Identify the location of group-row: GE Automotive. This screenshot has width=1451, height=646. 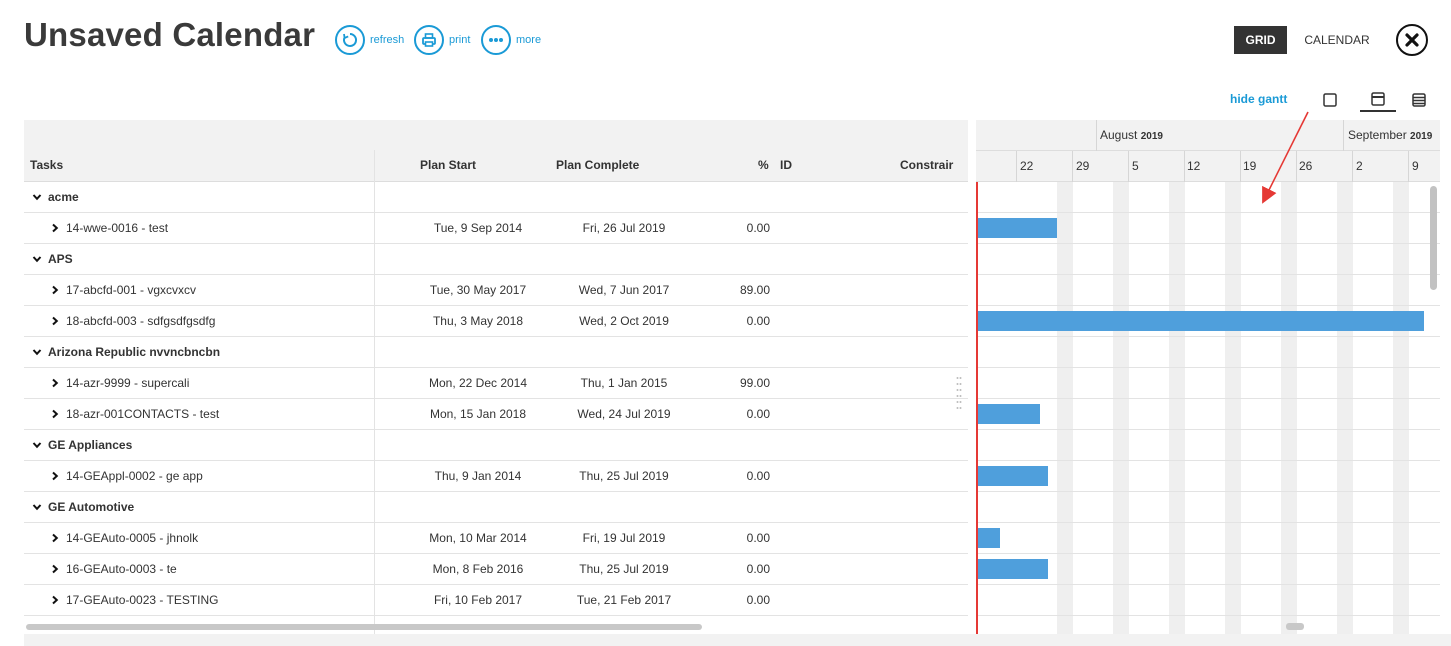
(496, 507).